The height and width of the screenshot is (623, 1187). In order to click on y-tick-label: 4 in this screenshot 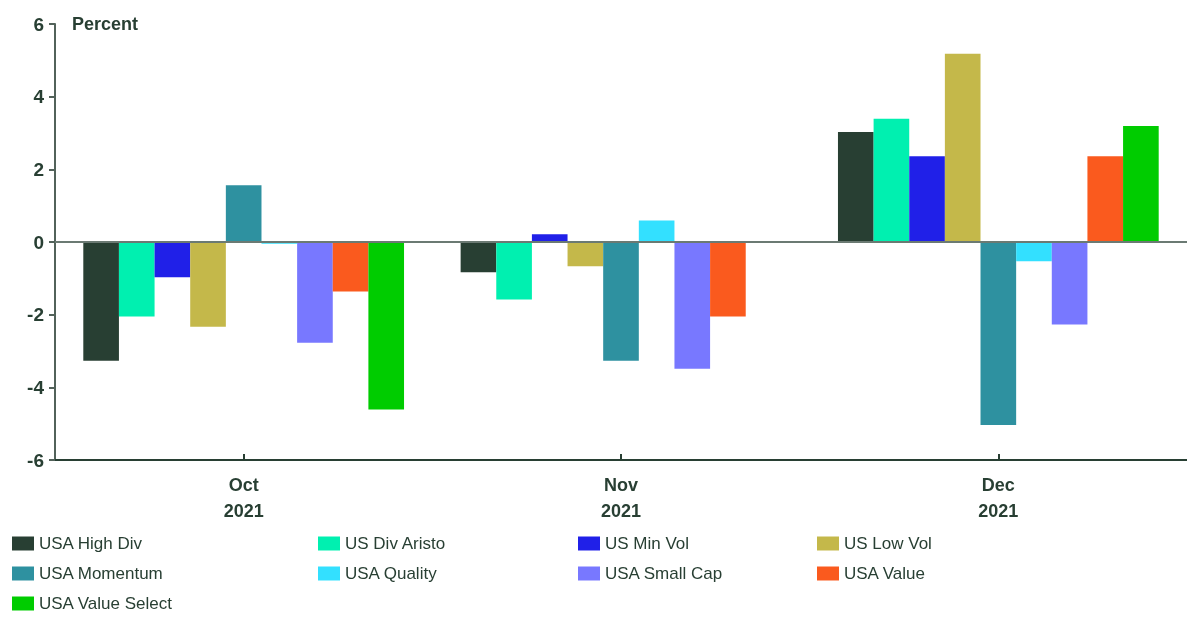, I will do `click(39, 97)`.